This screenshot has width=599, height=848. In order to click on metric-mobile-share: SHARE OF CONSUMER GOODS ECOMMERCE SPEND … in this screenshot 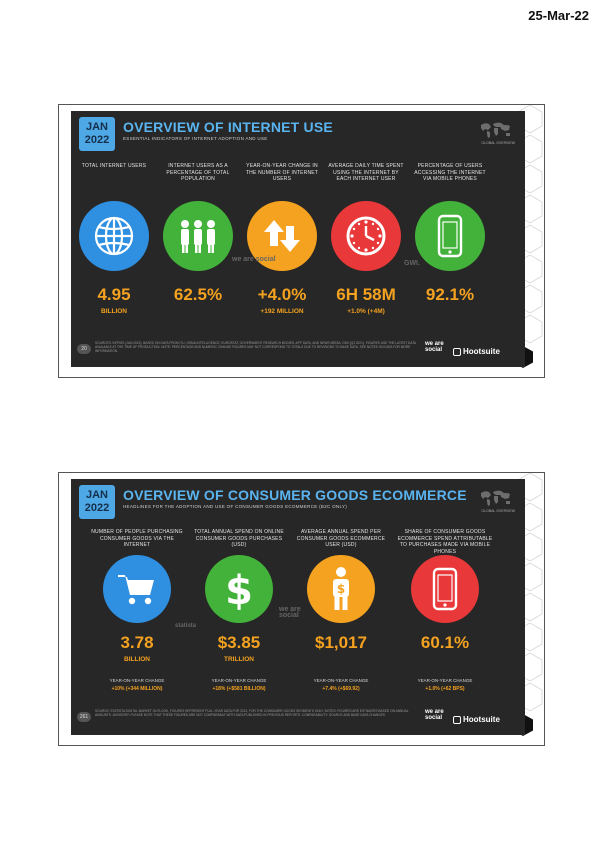, I will do `click(445, 614)`.